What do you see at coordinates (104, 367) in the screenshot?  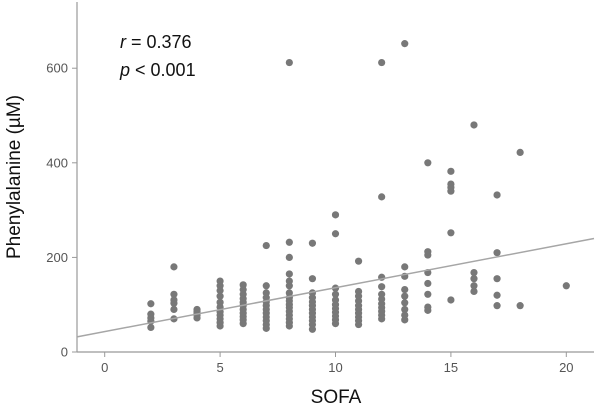 I see `x-tick-label: 0` at bounding box center [104, 367].